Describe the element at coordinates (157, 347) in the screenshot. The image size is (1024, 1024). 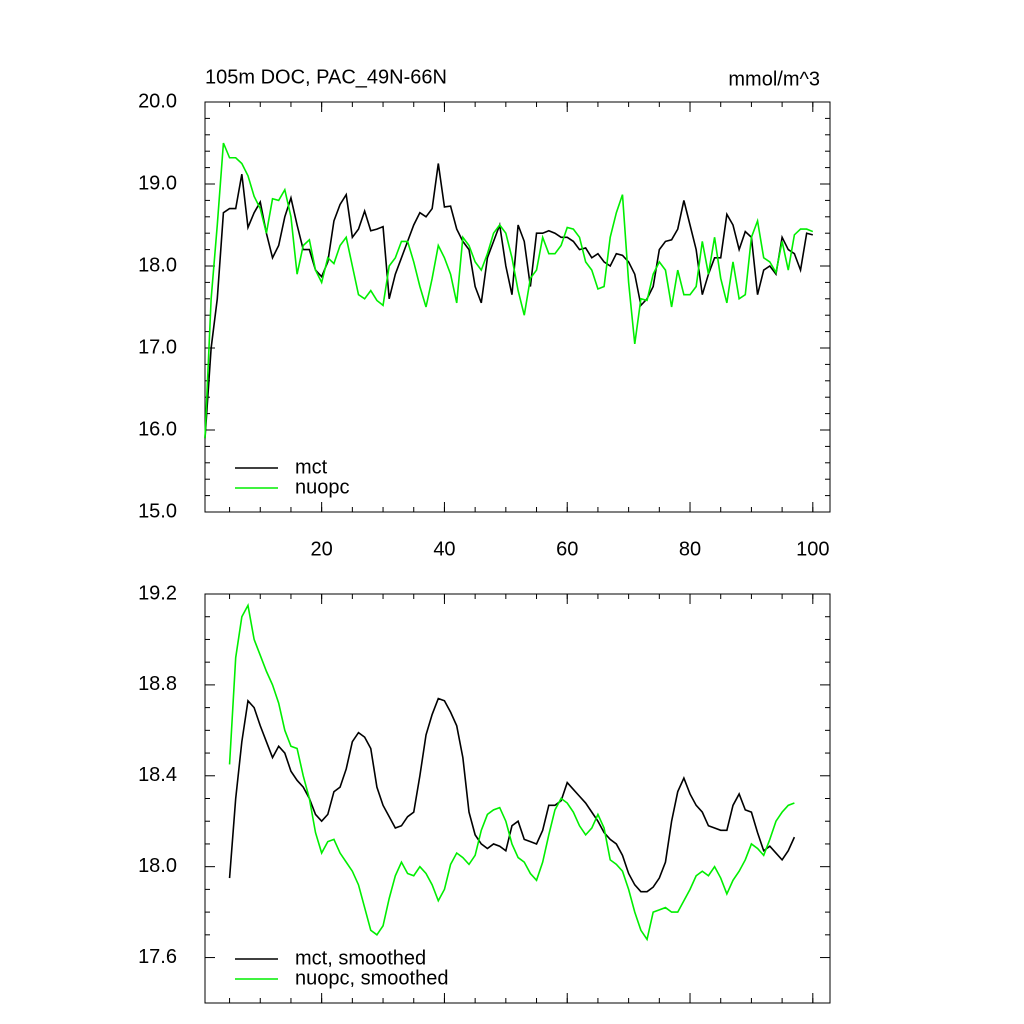
I see `y-tick-label: 17.0` at that location.